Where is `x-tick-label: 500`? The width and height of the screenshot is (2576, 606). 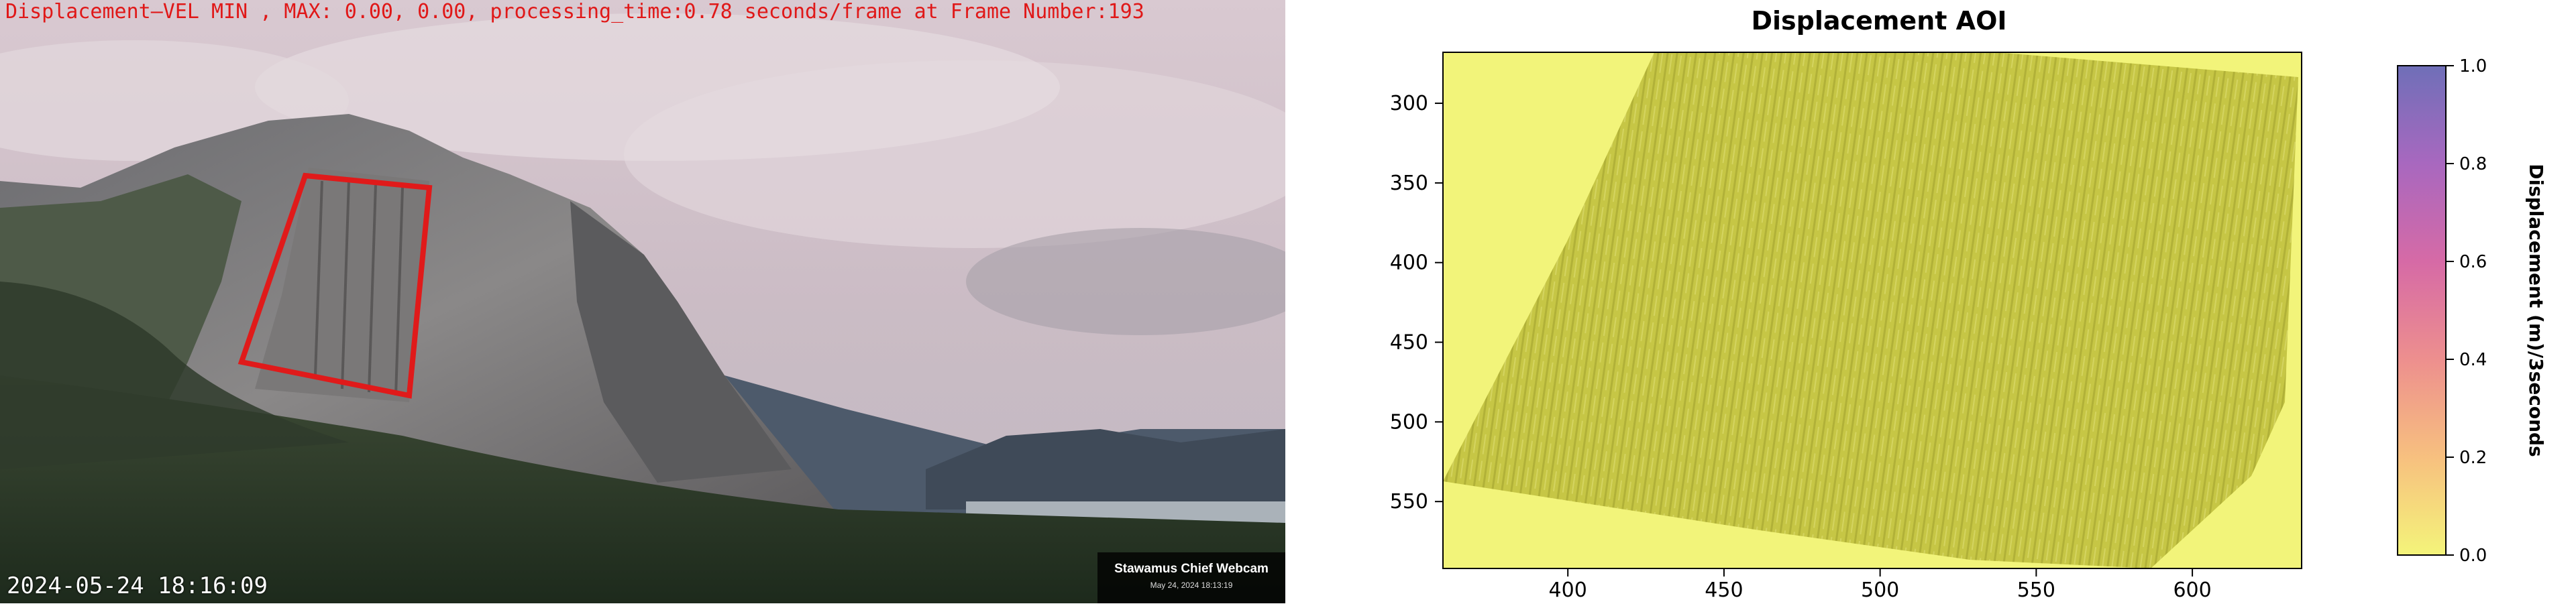 x-tick-label: 500 is located at coordinates (1880, 590).